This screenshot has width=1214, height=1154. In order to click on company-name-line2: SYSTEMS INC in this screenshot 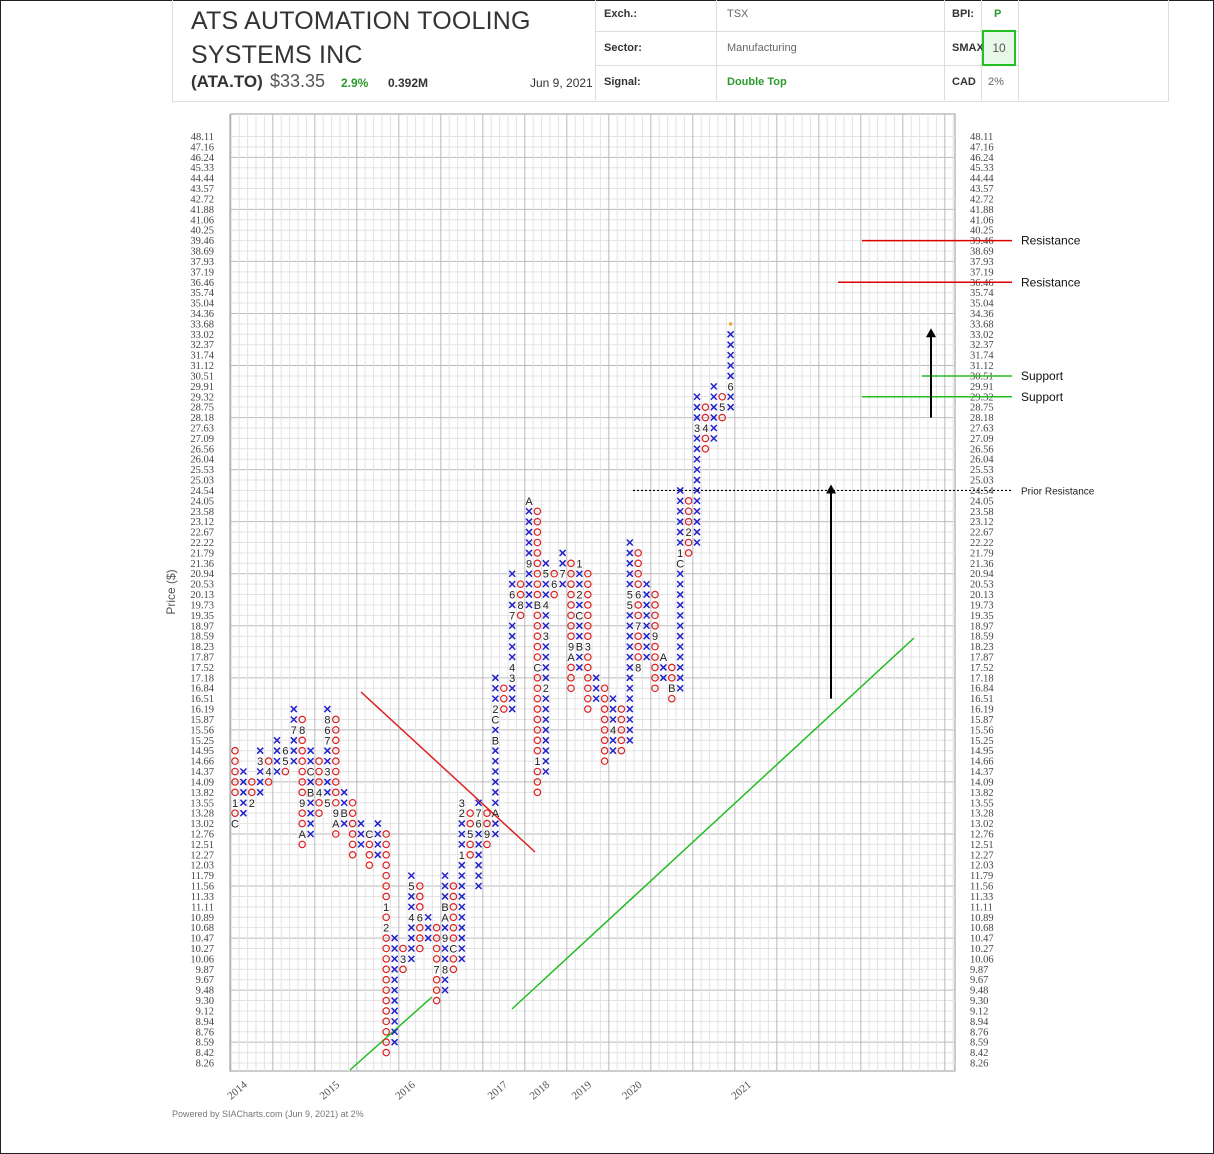, I will do `click(277, 55)`.